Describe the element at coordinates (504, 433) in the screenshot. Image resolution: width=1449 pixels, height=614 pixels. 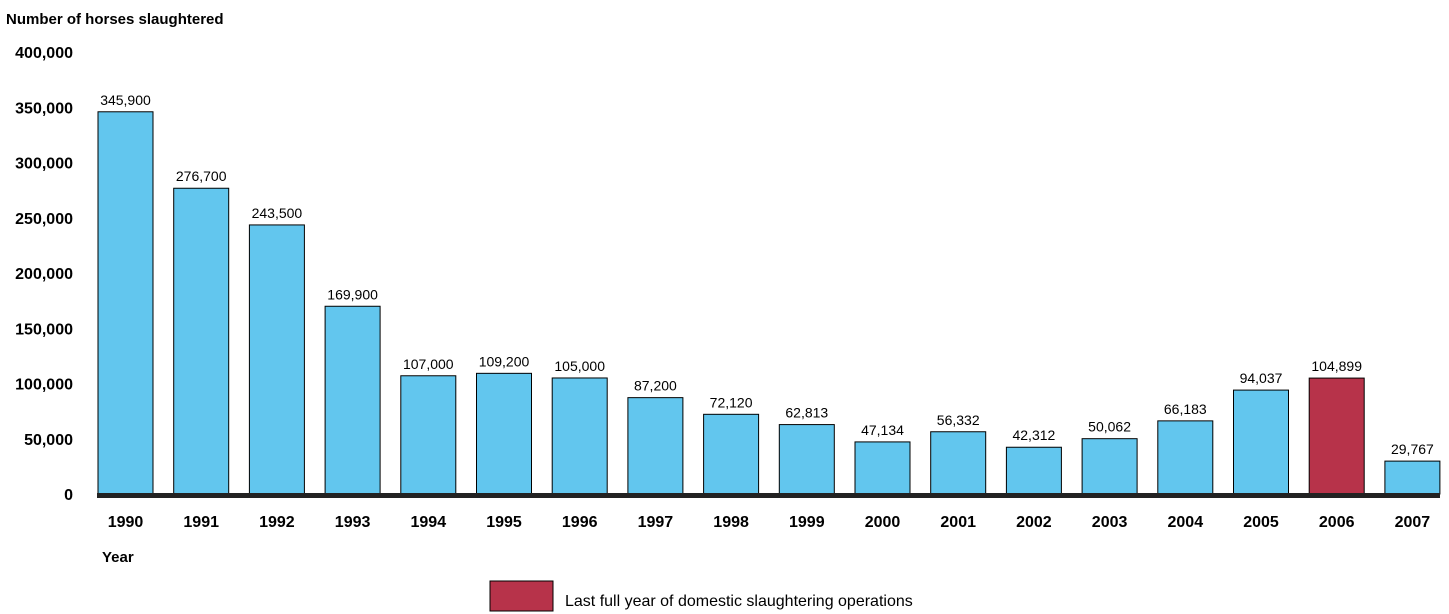
I see `bar-1995` at that location.